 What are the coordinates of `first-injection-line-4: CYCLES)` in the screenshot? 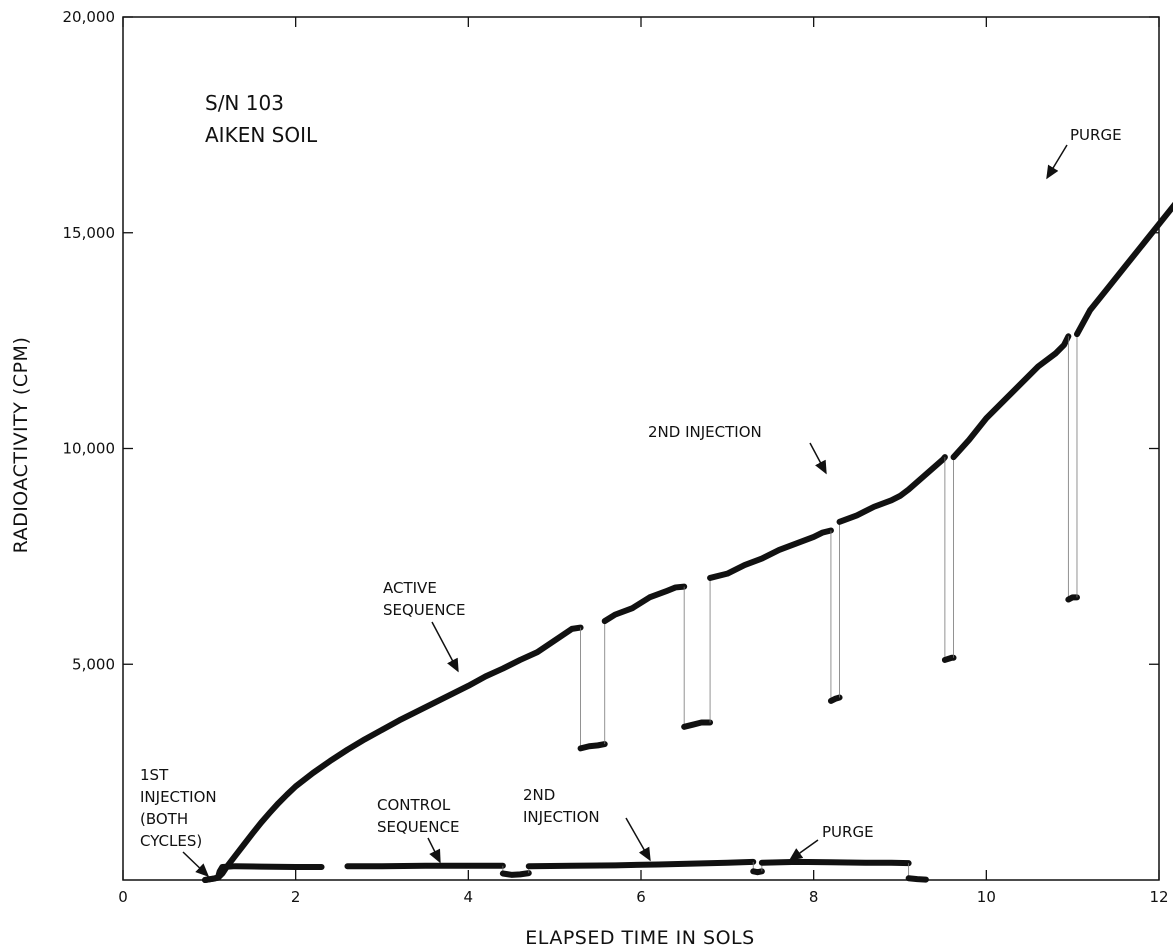 It's located at (171, 841).